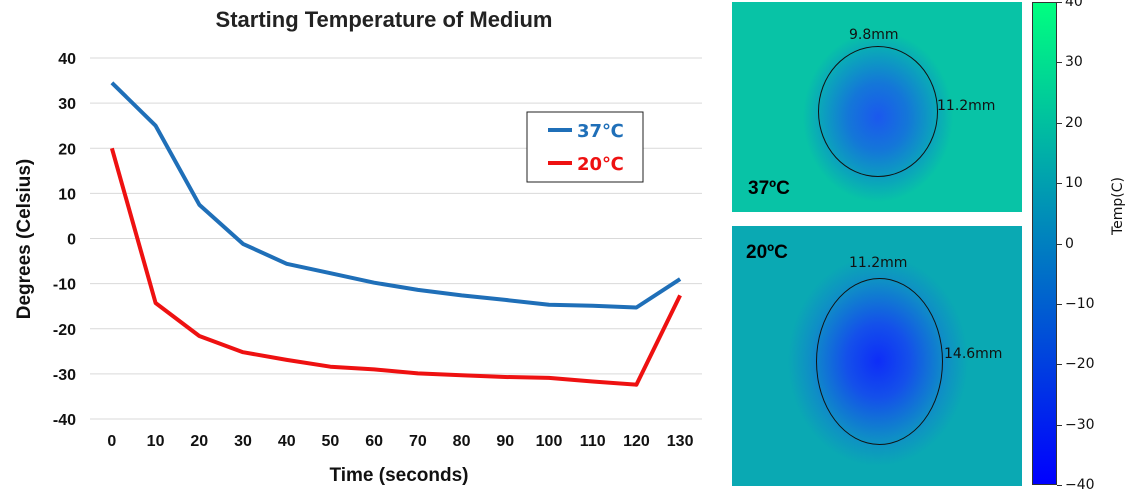 This screenshot has width=1147, height=493. I want to click on x-tick-label: 110, so click(593, 441).